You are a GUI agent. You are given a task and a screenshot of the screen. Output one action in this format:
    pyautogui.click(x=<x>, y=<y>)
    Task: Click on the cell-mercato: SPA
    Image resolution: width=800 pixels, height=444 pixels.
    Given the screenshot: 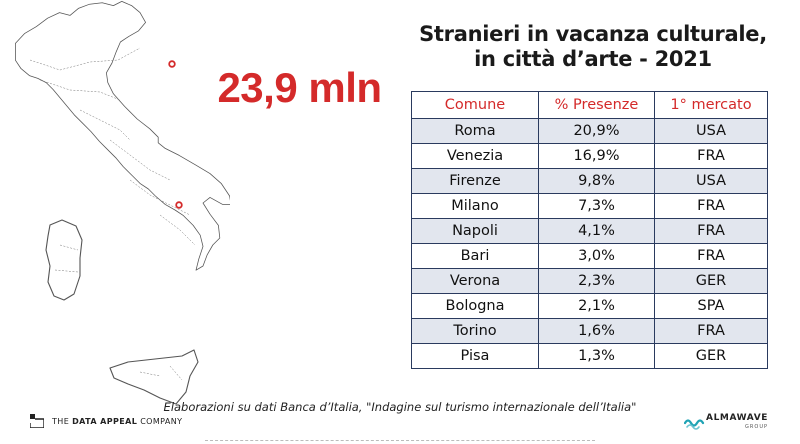 What is the action you would take?
    pyautogui.click(x=711, y=306)
    